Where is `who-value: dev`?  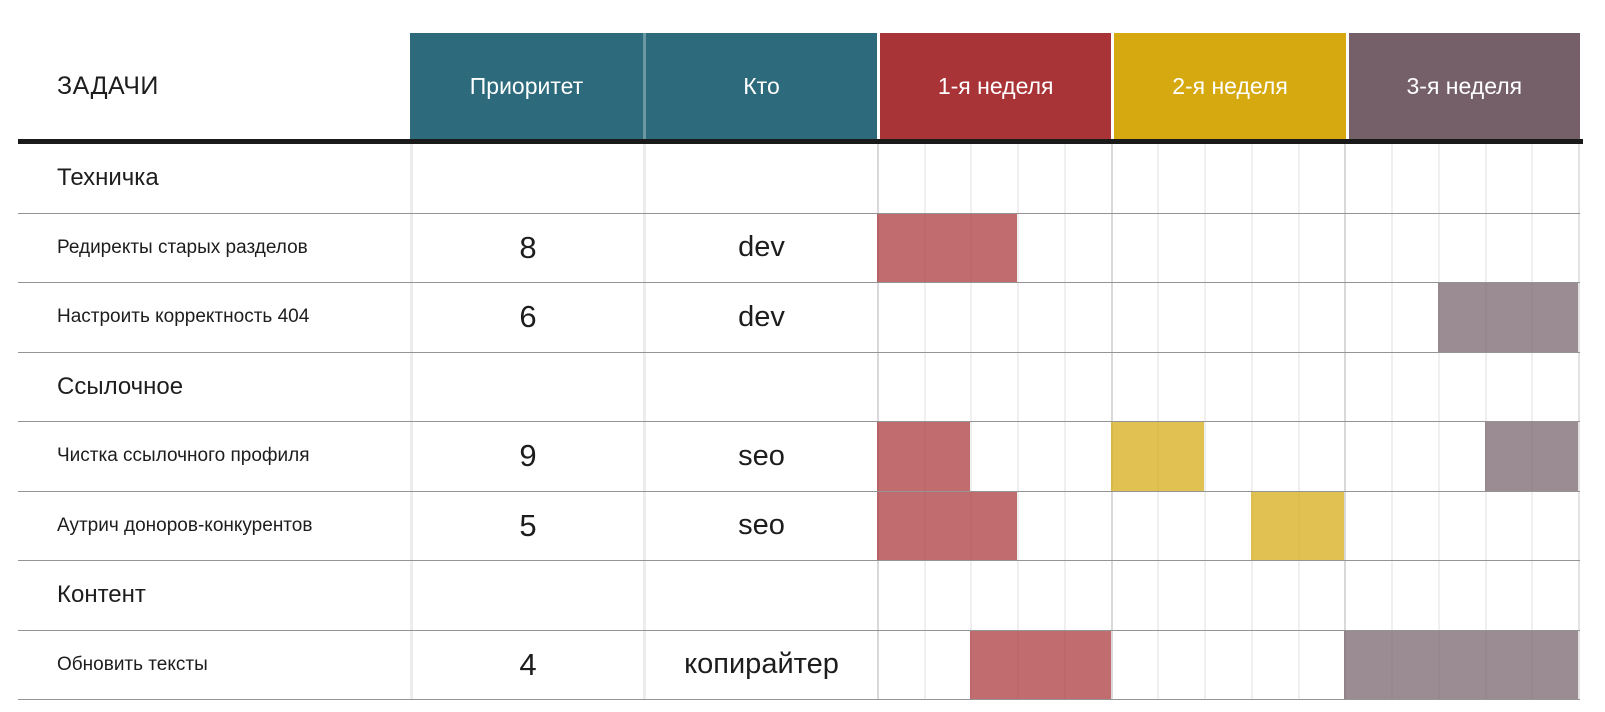 who-value: dev is located at coordinates (760, 247).